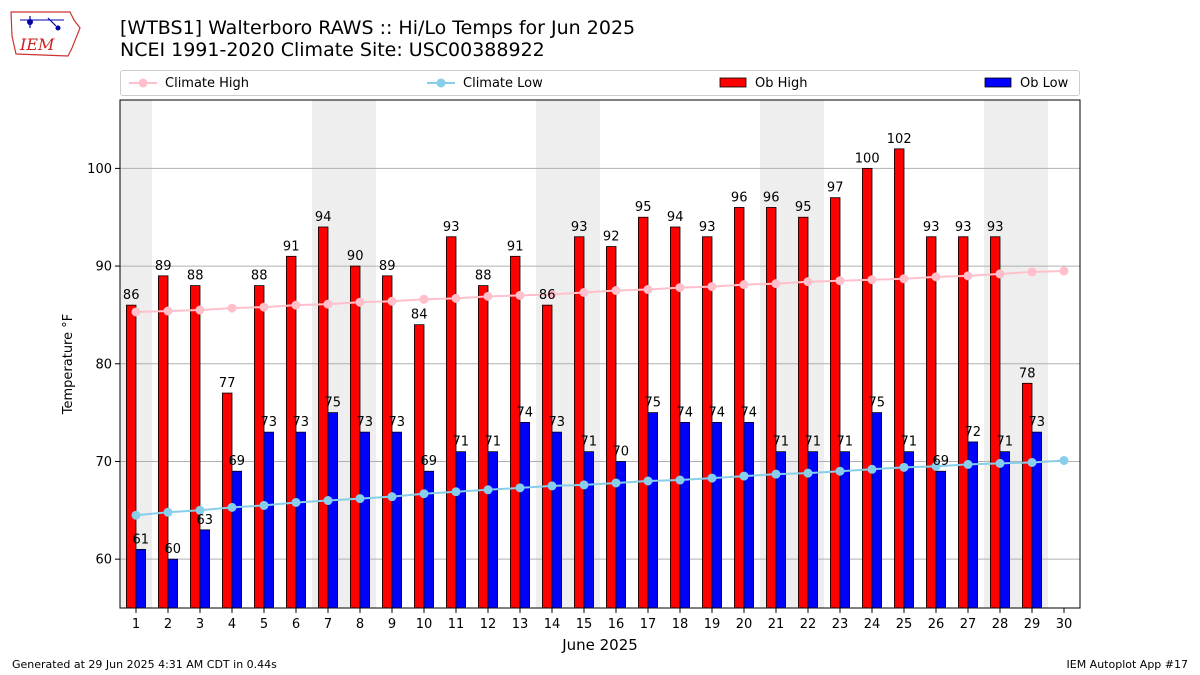 Image resolution: width=1200 pixels, height=675 pixels. Describe the element at coordinates (232, 624) in the screenshot. I see `x-tick-label: 4` at that location.